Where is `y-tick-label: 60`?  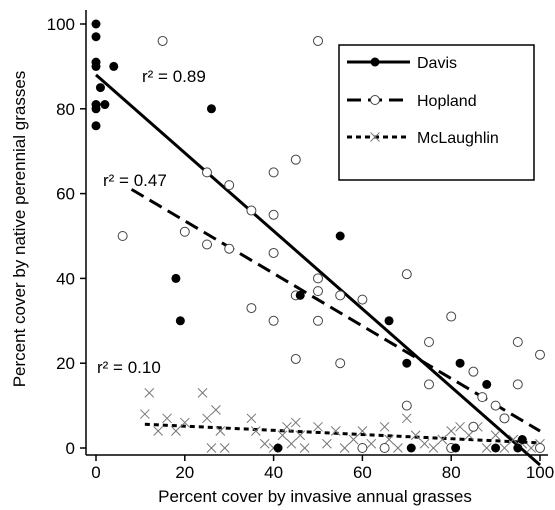 y-tick-label: 60 is located at coordinates (65, 194).